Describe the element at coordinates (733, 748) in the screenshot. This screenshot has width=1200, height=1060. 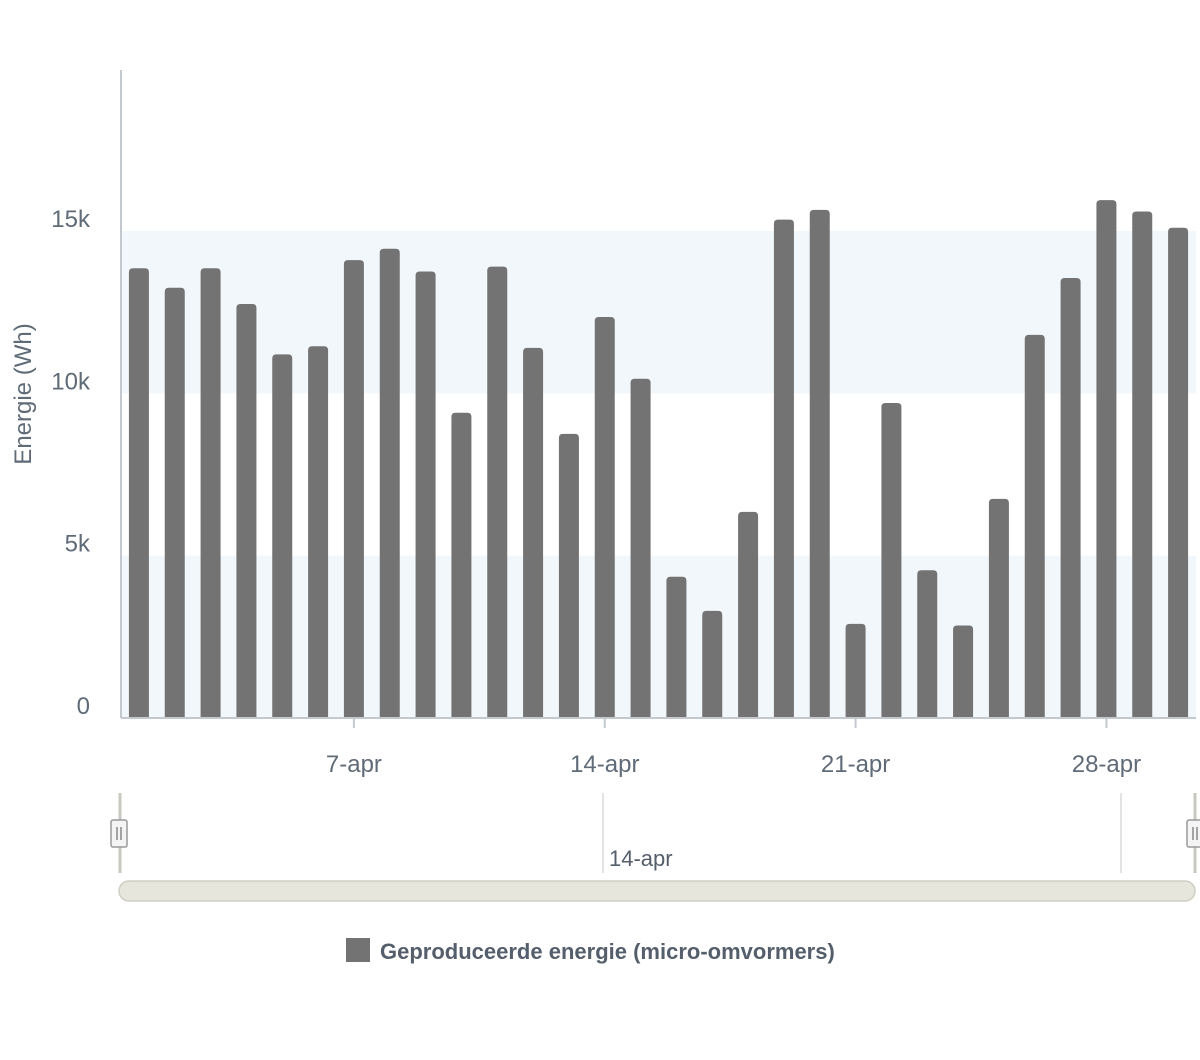
I see `x-tick-labels: 7-apr 14-apr 21-apr 28-apr` at that location.